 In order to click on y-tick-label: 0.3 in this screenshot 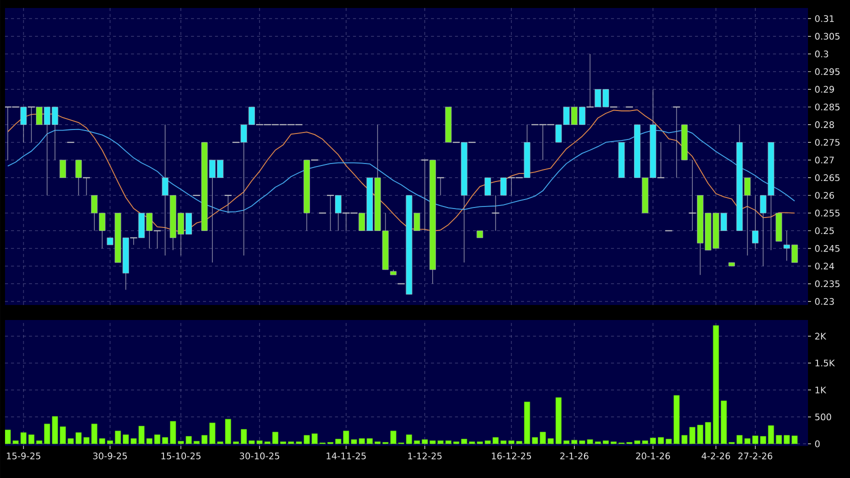, I will do `click(821, 54)`.